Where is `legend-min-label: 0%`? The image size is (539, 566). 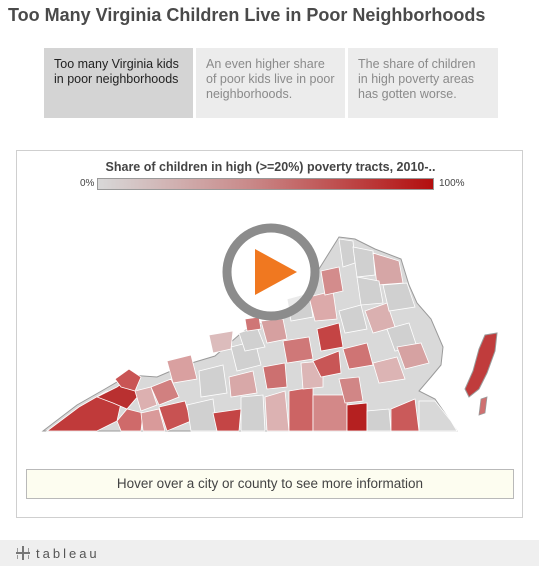
legend-min-label: 0% is located at coordinates (87, 183).